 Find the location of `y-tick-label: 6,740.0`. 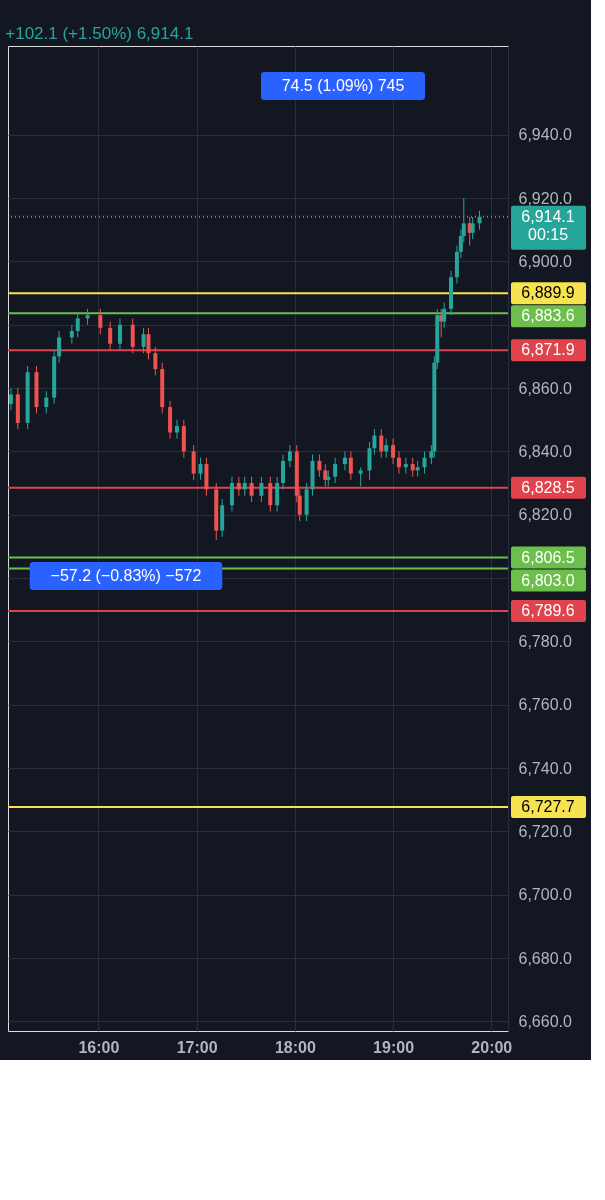

y-tick-label: 6,740.0 is located at coordinates (545, 768).